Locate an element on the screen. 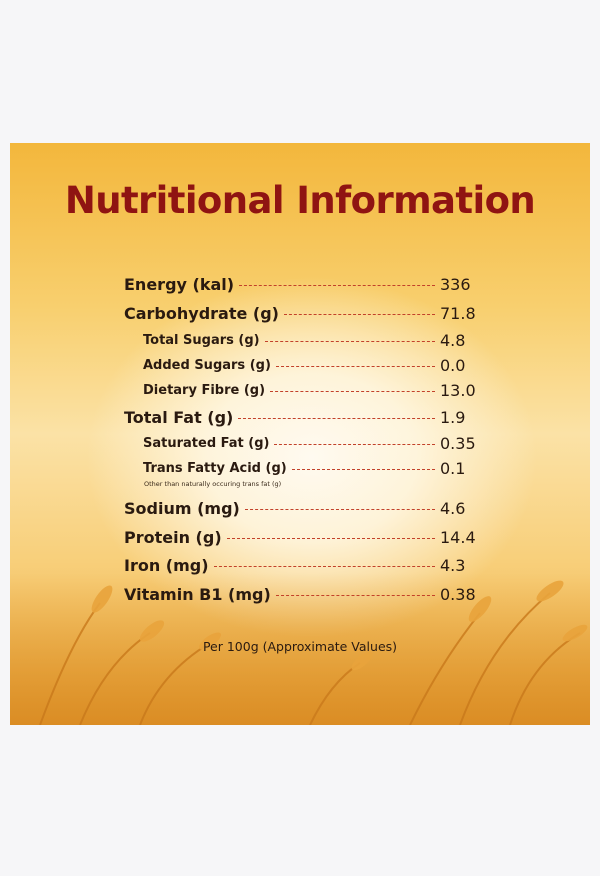 The image size is (600, 876). row-total-fat: Total Fat (g) 1.9 is located at coordinates (302, 417).